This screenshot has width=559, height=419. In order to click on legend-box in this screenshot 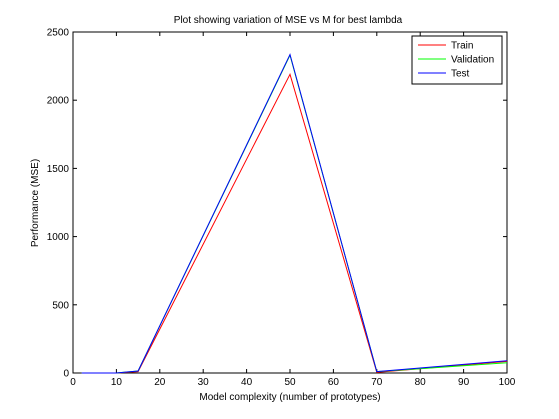, I will do `click(457, 60)`.